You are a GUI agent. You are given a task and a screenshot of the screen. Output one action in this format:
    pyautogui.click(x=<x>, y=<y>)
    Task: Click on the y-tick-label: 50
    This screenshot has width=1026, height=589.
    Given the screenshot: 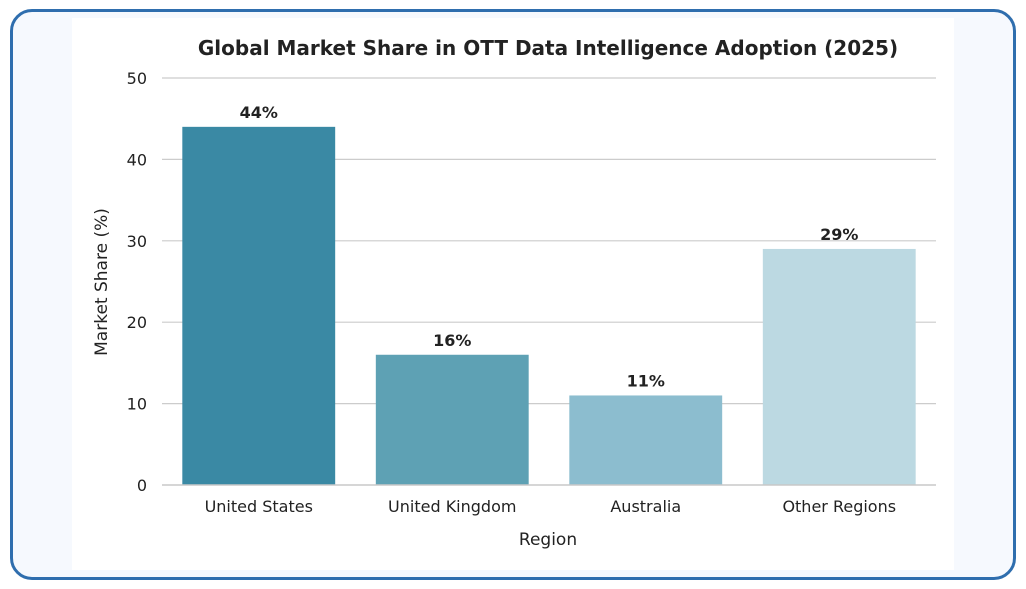 What is the action you would take?
    pyautogui.click(x=137, y=78)
    